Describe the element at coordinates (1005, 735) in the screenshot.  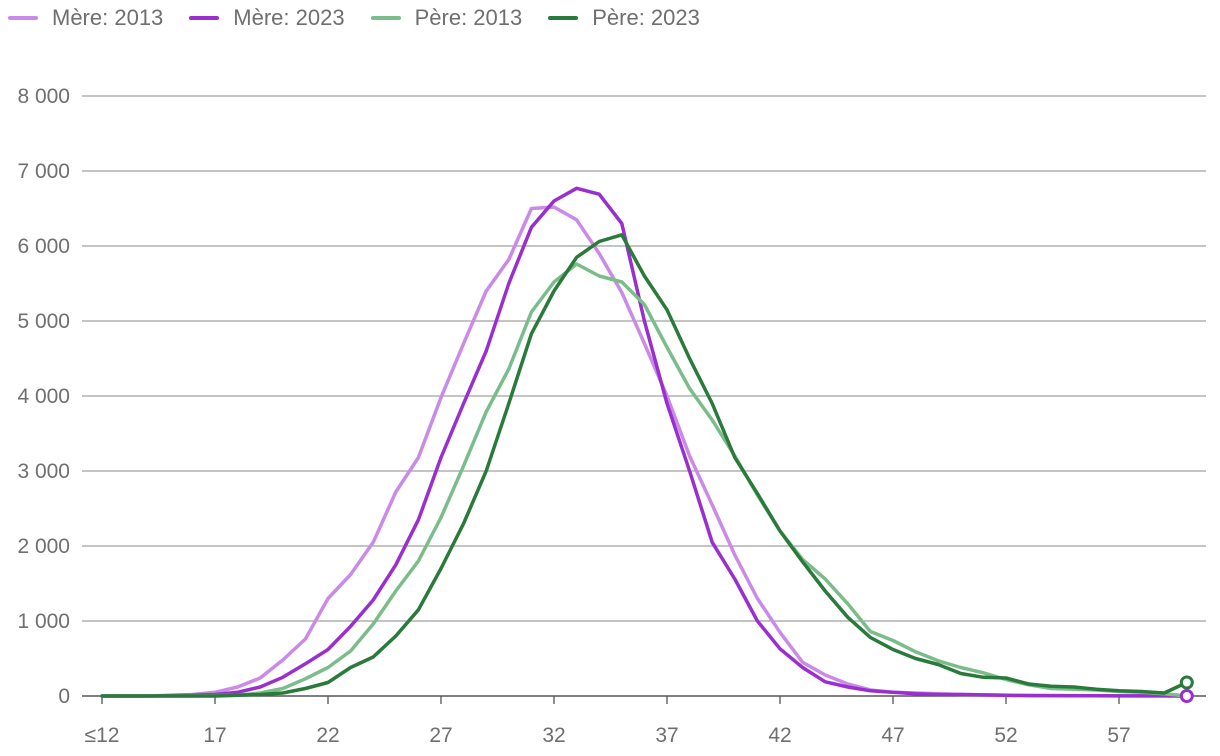
I see `x-tick-label-52: 52` at that location.